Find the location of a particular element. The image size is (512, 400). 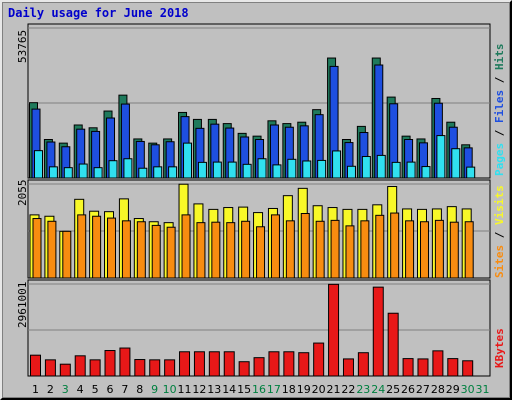

day-label-8: 8 is located at coordinates (139, 389).